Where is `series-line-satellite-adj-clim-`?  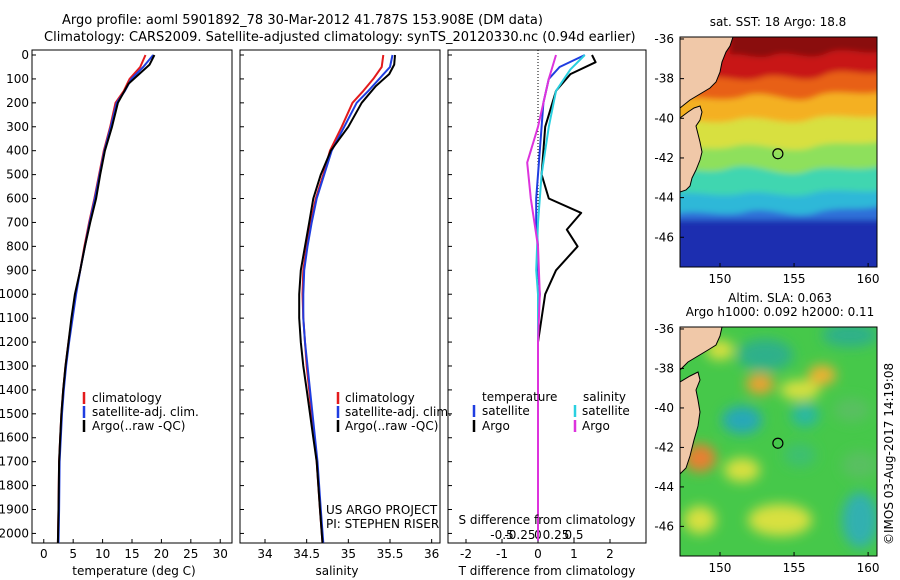
series-line-satellite-adj-clim- is located at coordinates (105, 299).